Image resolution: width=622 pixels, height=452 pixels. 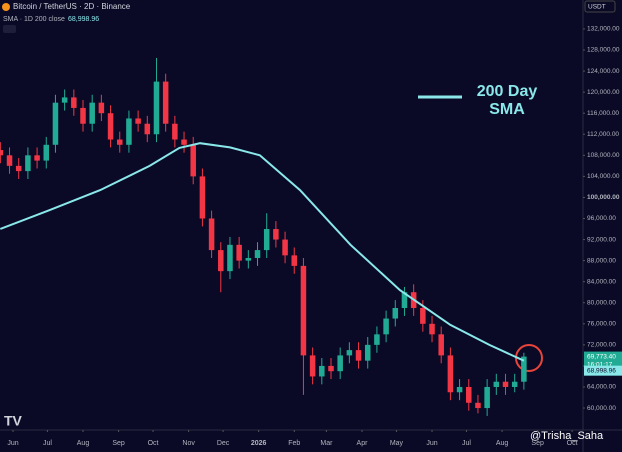 I want to click on y-tick-label: 76,000.00, so click(x=601, y=324).